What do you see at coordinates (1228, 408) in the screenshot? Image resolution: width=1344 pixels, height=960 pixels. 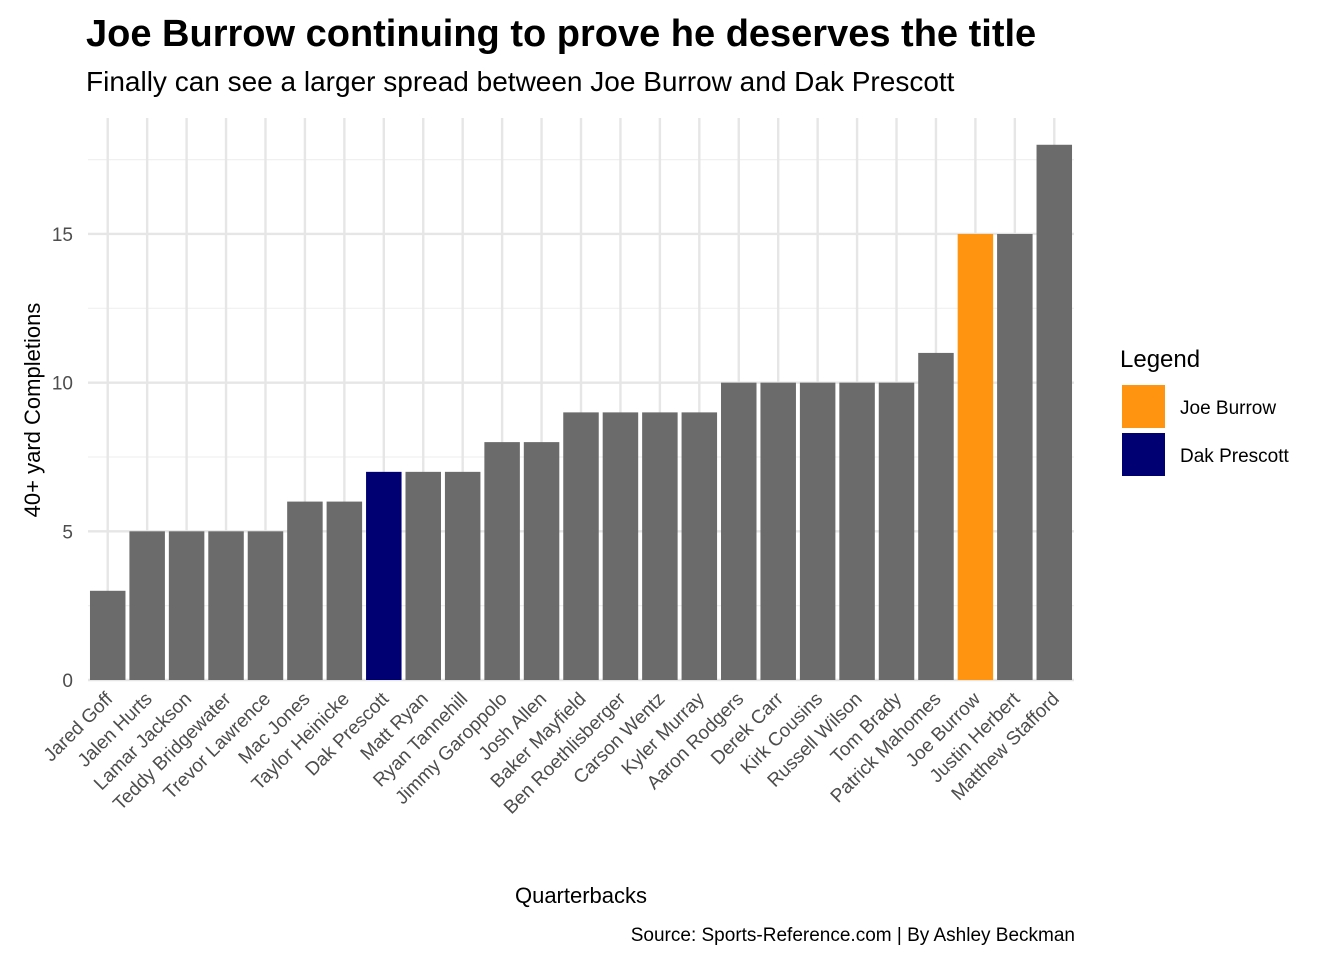 I see `legend-label: Joe Burrow` at bounding box center [1228, 408].